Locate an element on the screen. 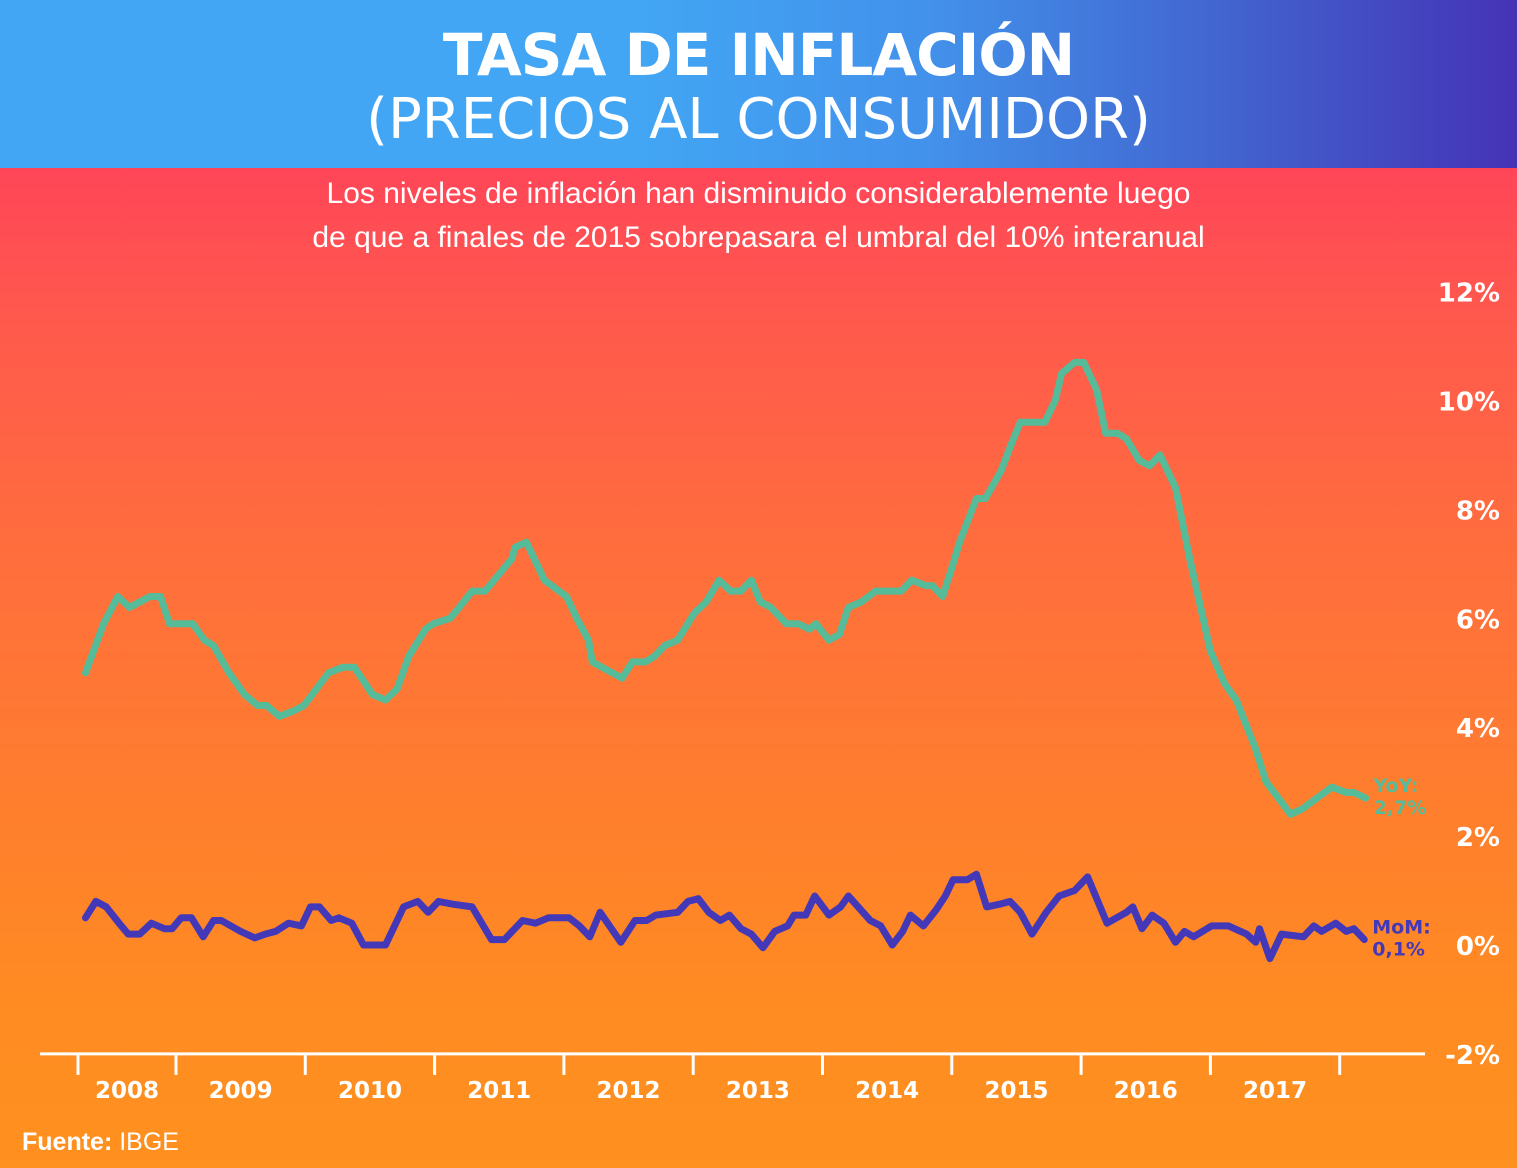 The height and width of the screenshot is (1168, 1517). x-tick-label: 2012 is located at coordinates (629, 1091).